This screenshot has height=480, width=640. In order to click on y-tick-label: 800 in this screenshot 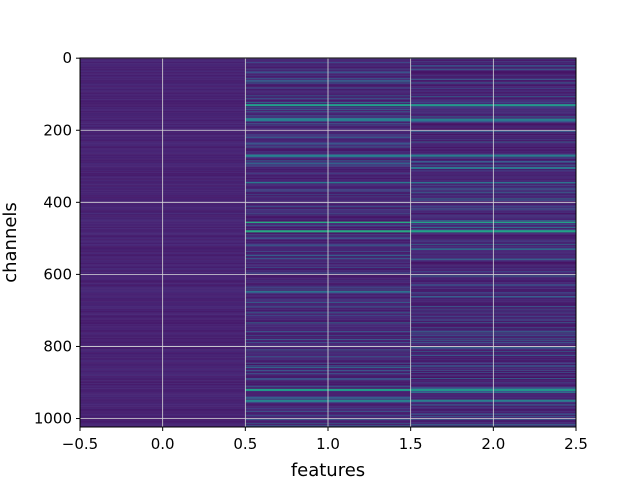, I will do `click(57, 346)`.